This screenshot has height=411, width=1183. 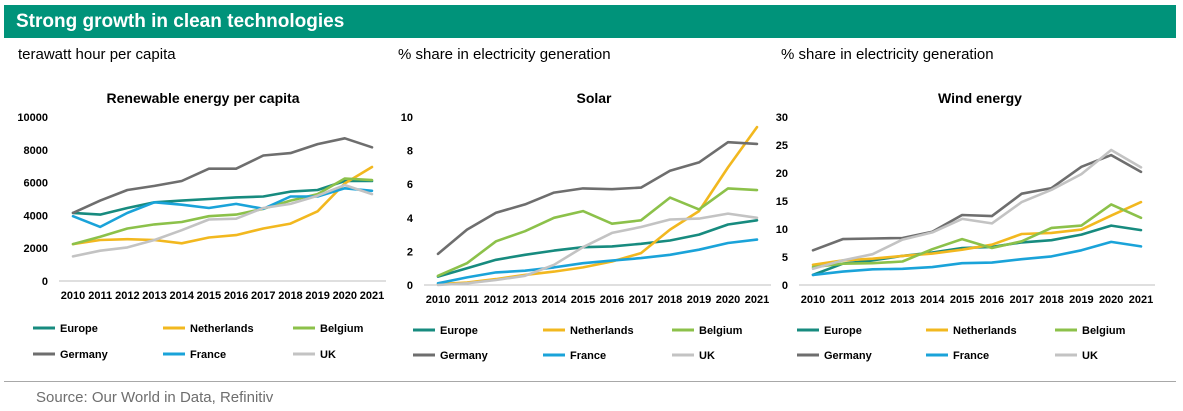 I want to click on chart1-xtick-label: 2011, so click(x=100, y=296).